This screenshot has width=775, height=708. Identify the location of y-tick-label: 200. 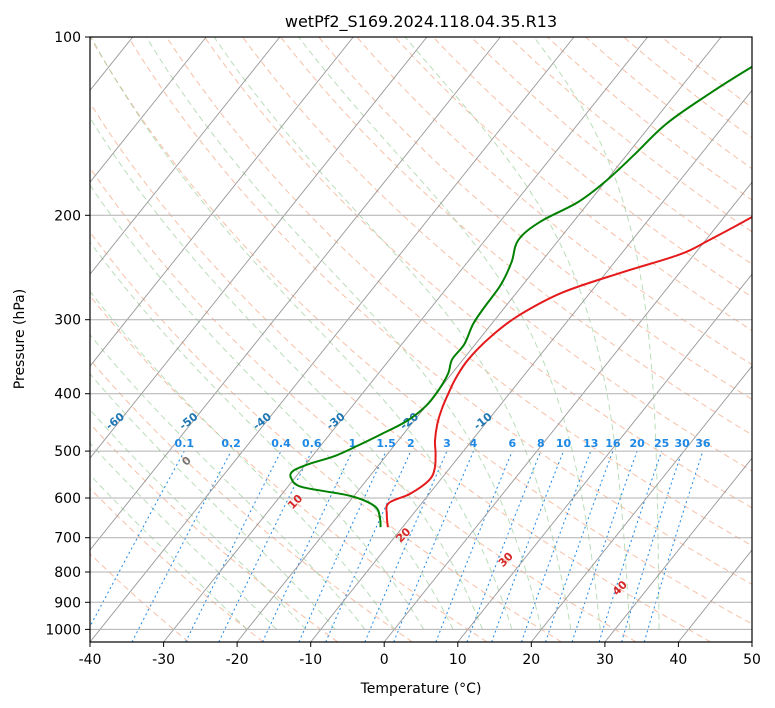
(67, 216).